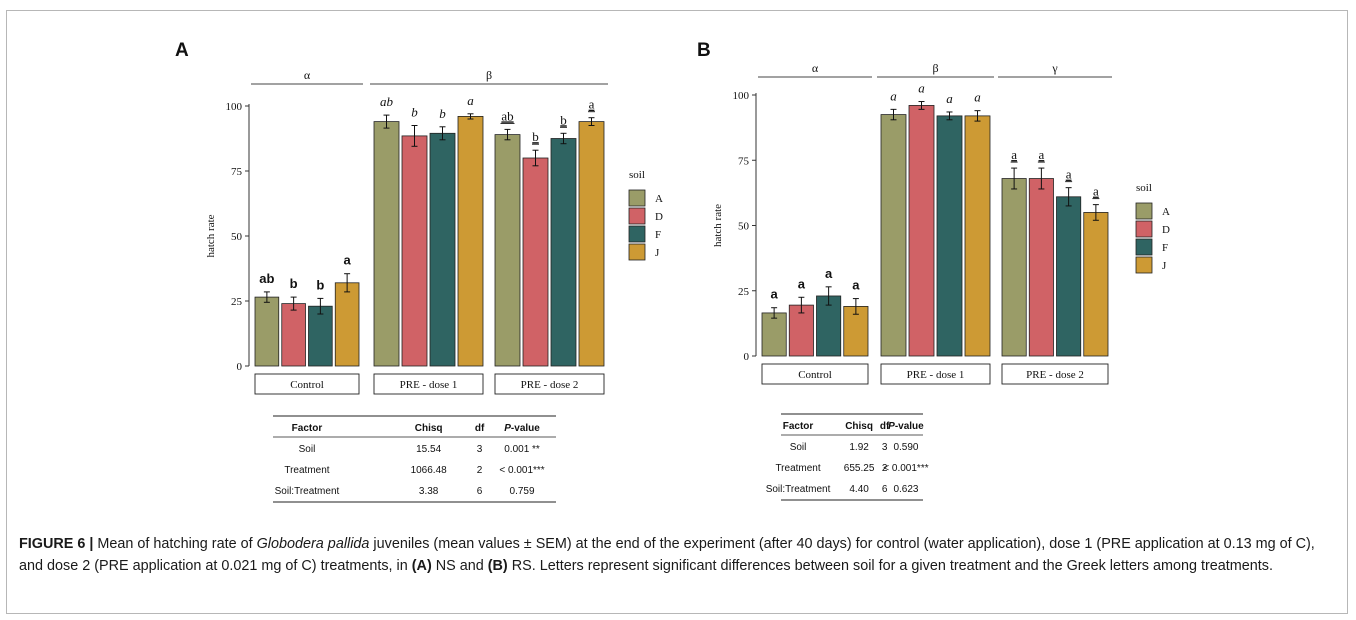 The image size is (1356, 620). What do you see at coordinates (885, 489) in the screenshot?
I see `panel-b-table-cell: 6` at bounding box center [885, 489].